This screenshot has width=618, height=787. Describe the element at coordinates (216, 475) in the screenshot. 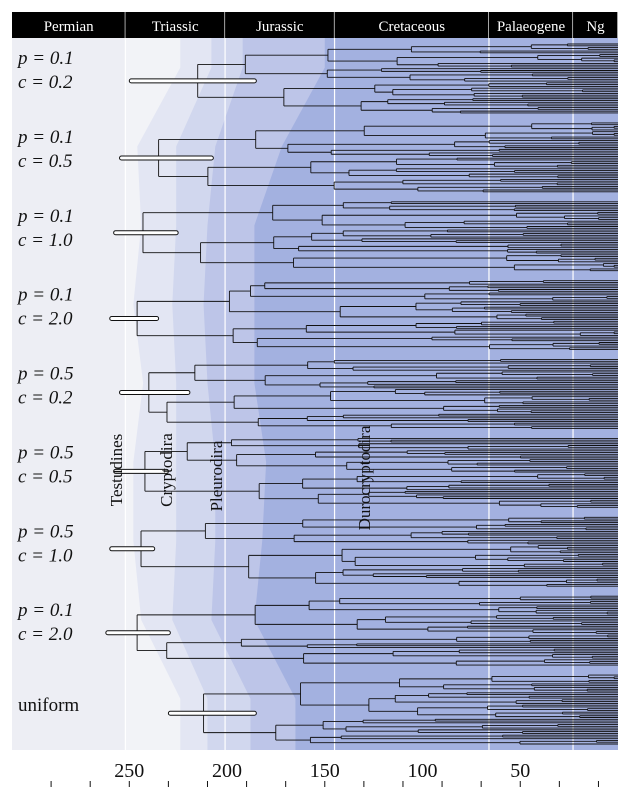

I see `clade-label: Pleurodira` at that location.